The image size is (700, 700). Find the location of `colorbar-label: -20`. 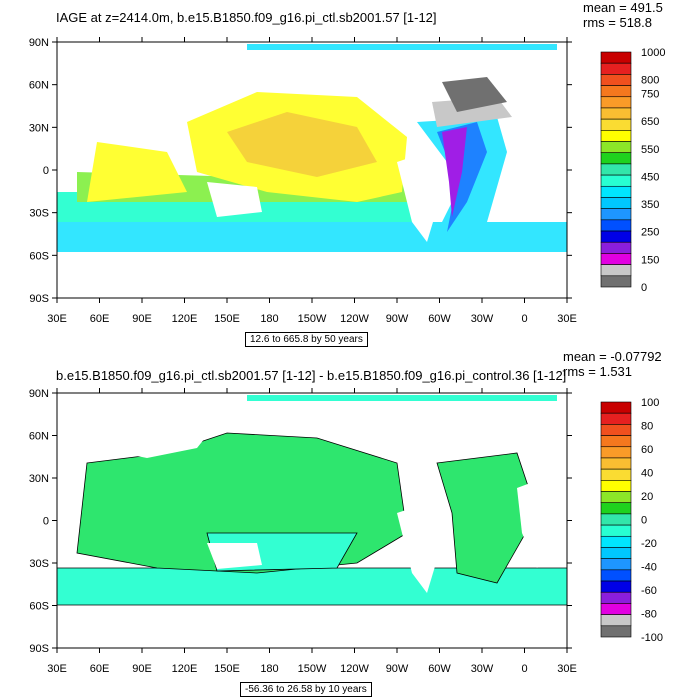

colorbar-label: -20 is located at coordinates (649, 544).